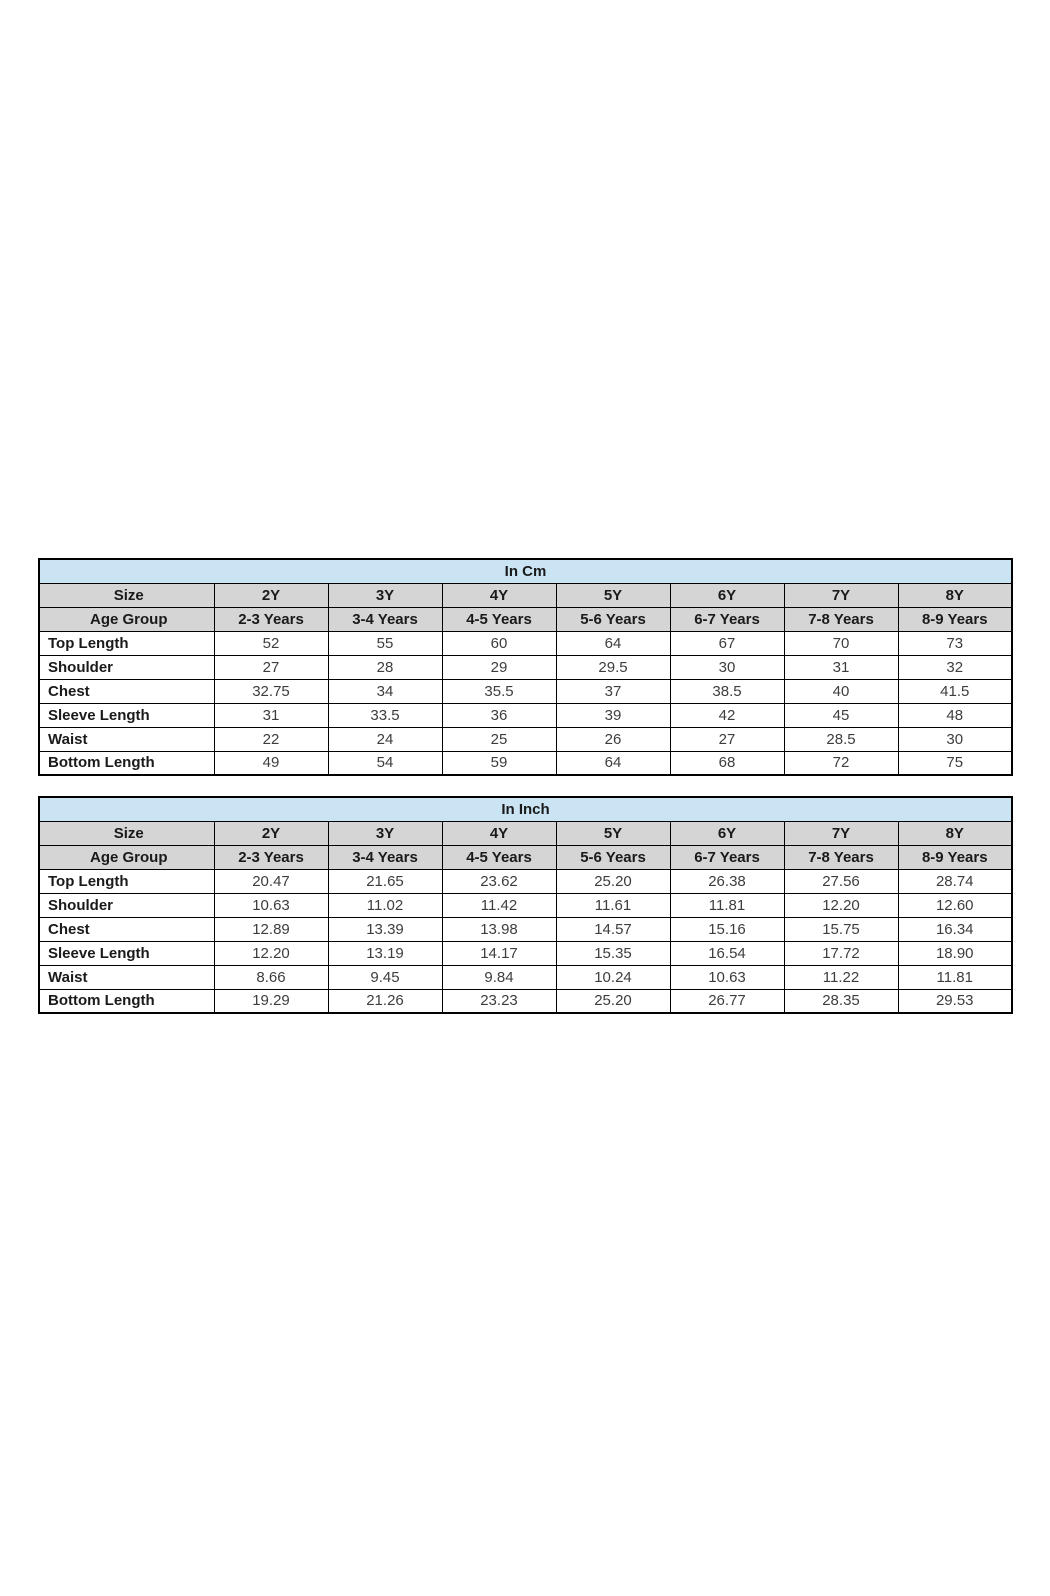  Describe the element at coordinates (613, 691) in the screenshot. I see `measurement-value-cell: 37` at that location.